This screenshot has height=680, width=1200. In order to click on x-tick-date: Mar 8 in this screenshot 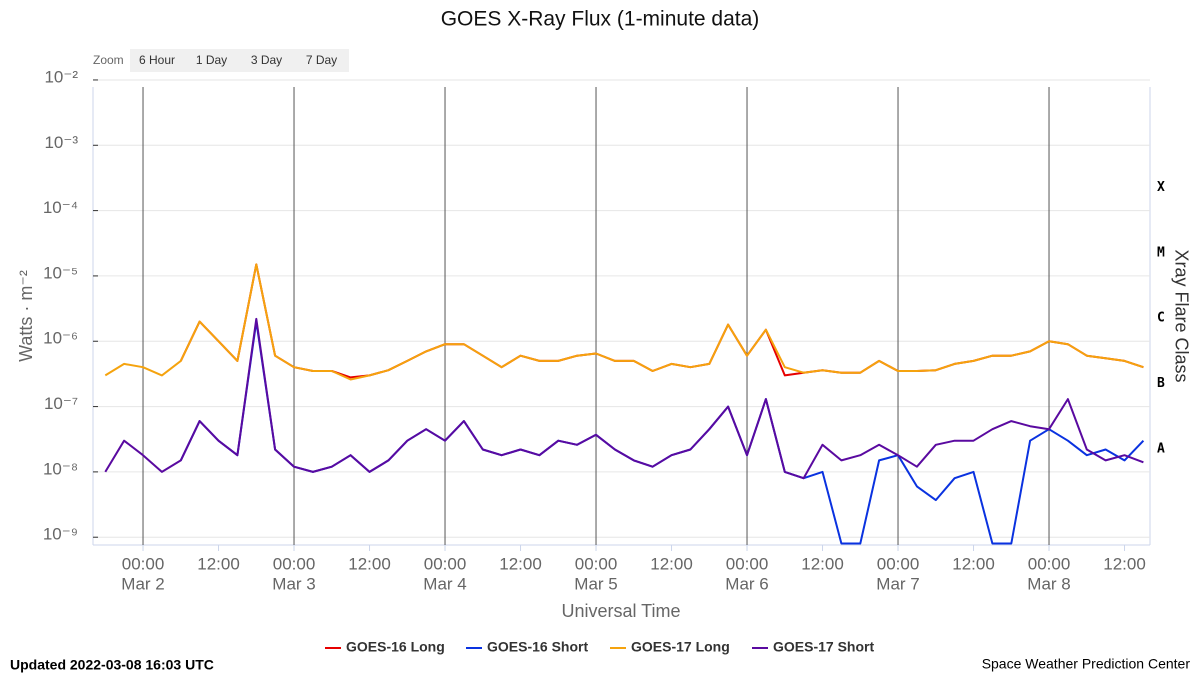, I will do `click(1048, 583)`.